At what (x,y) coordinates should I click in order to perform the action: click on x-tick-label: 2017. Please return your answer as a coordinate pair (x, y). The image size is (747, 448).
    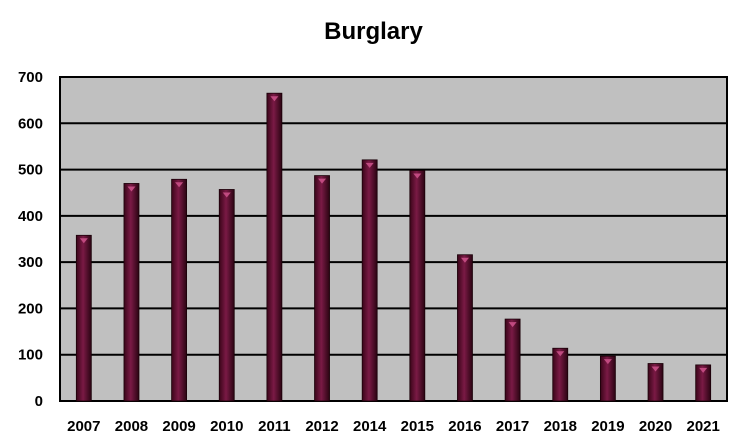
    Looking at the image, I should click on (512, 426).